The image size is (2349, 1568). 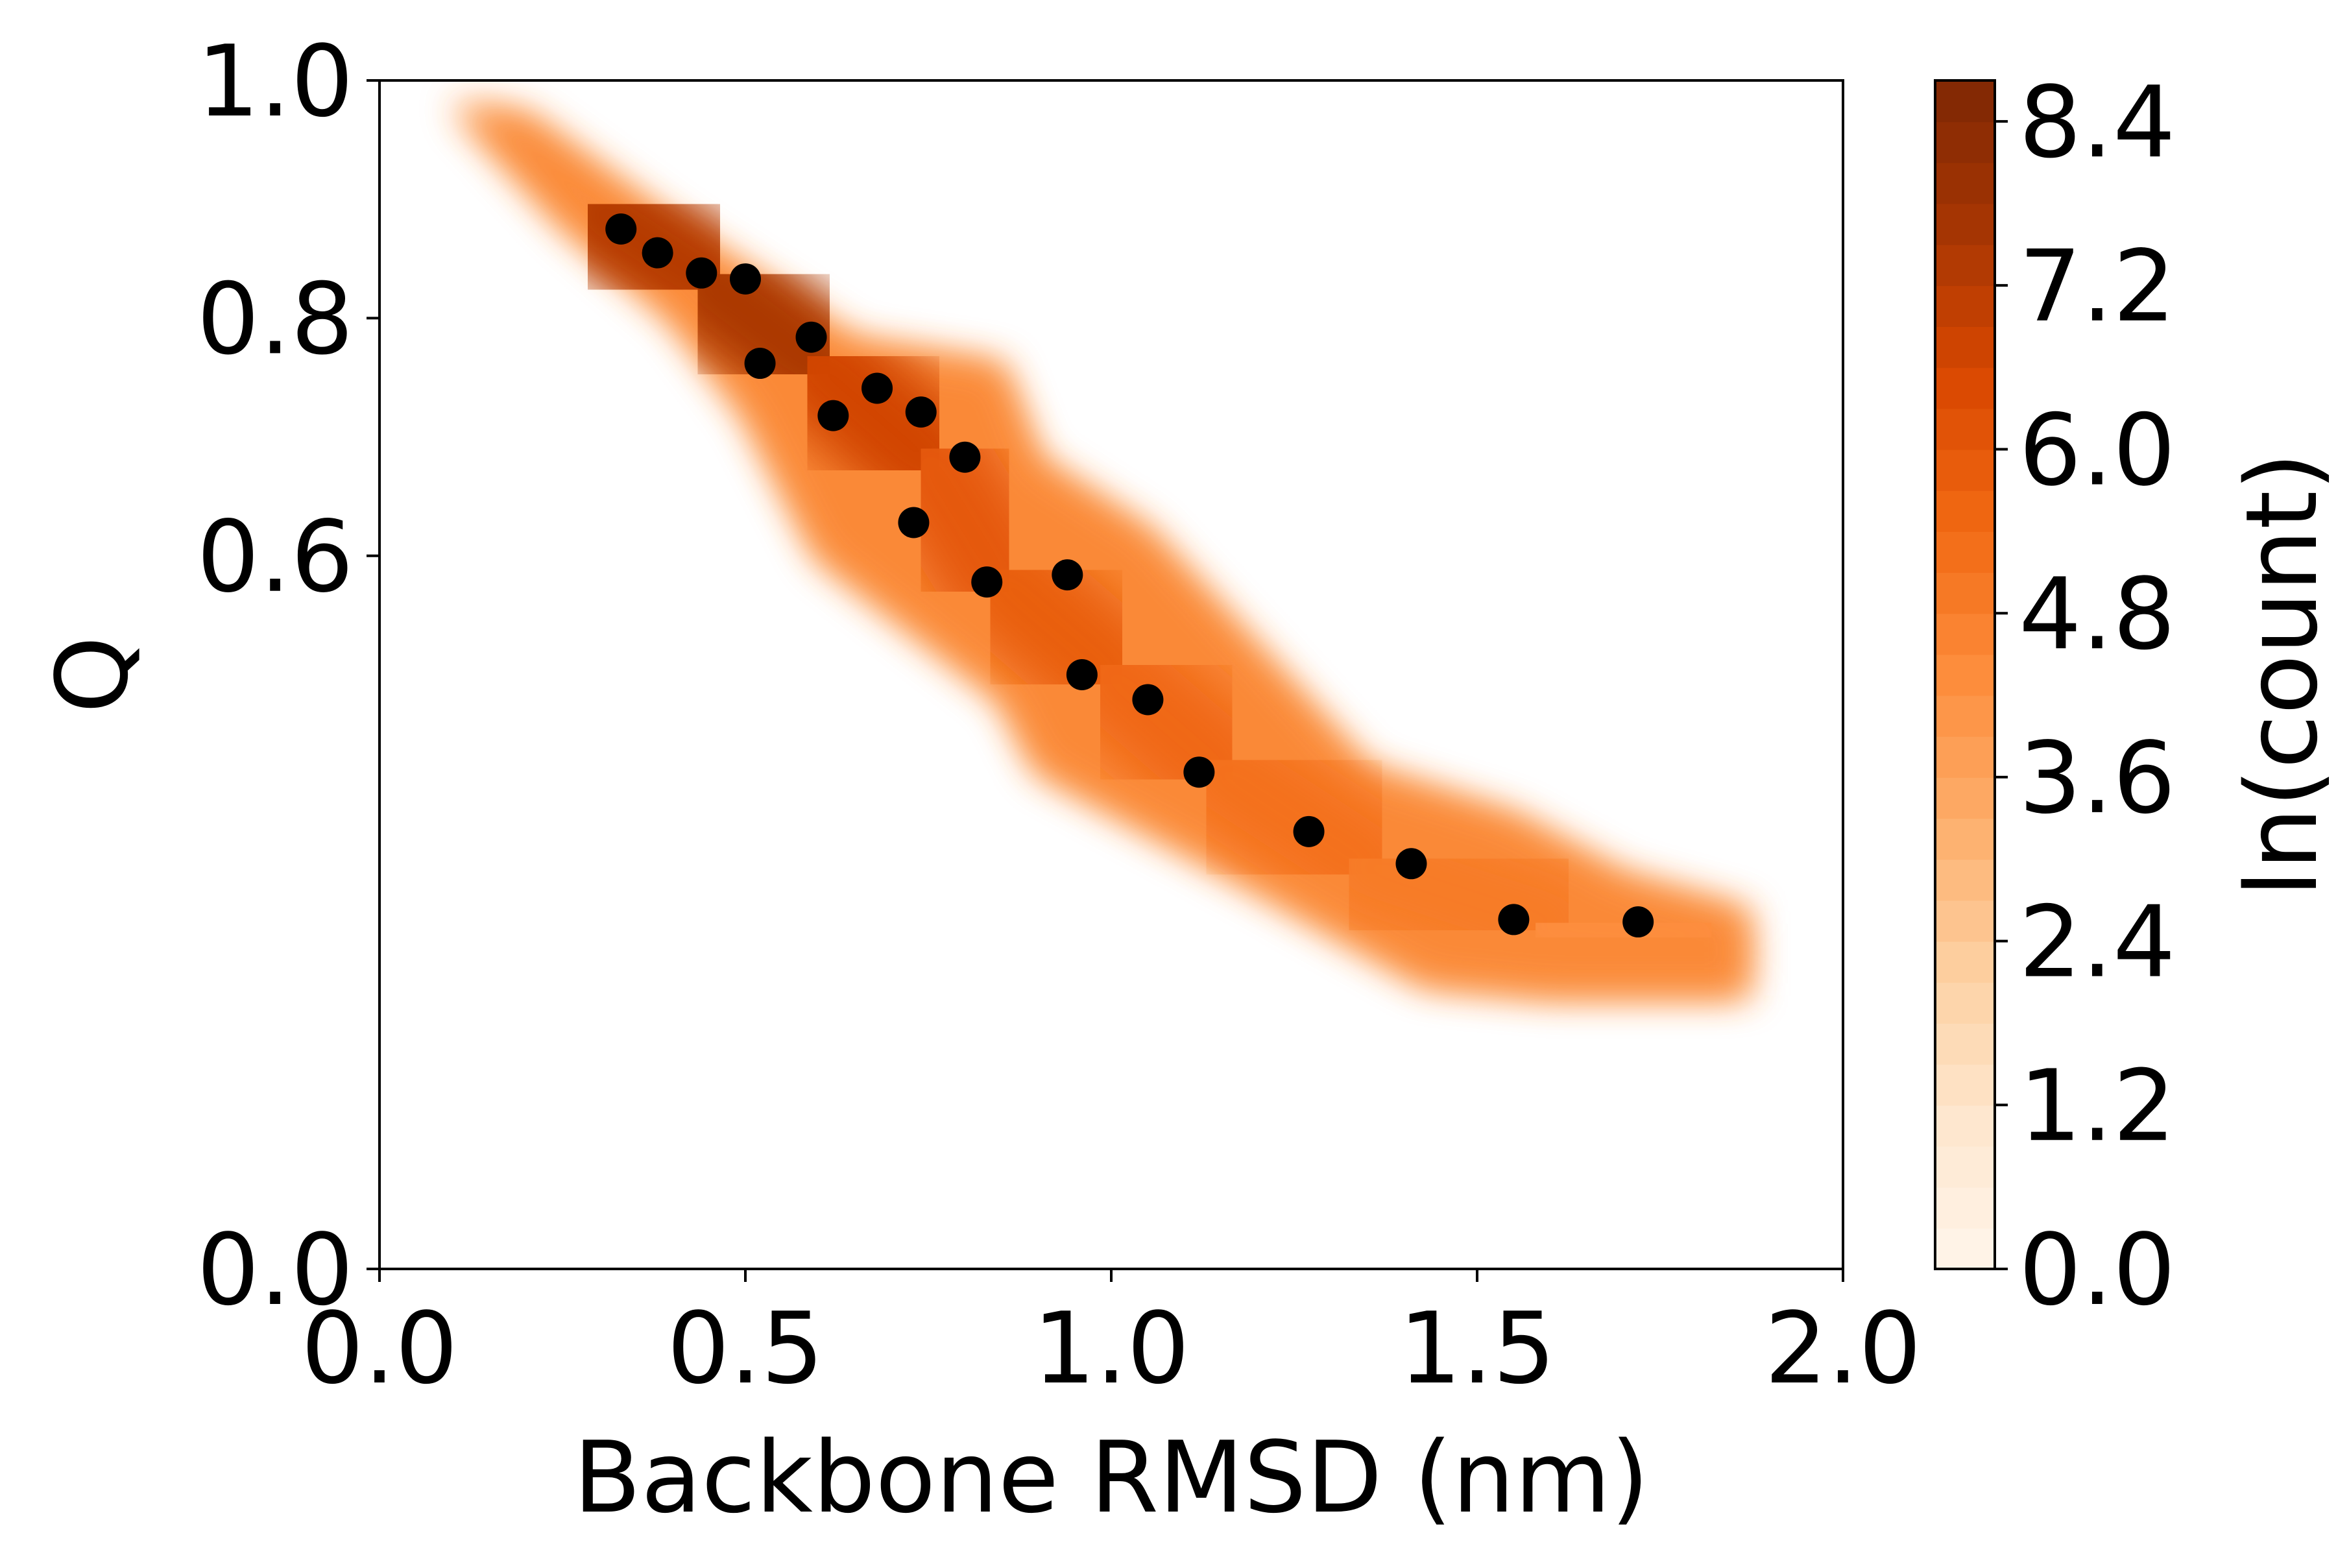 What do you see at coordinates (746, 1348) in the screenshot?
I see `x-tick-label: 0.5` at bounding box center [746, 1348].